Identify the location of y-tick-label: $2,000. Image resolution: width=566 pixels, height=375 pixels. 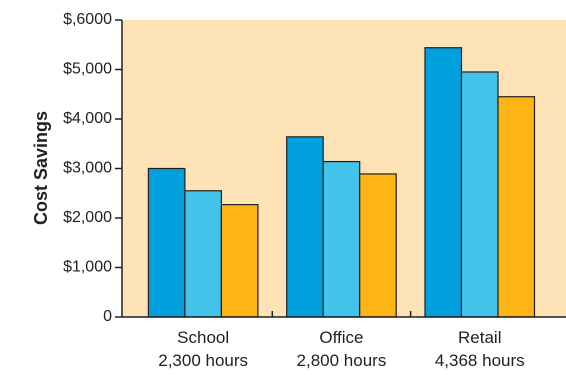
(87, 217).